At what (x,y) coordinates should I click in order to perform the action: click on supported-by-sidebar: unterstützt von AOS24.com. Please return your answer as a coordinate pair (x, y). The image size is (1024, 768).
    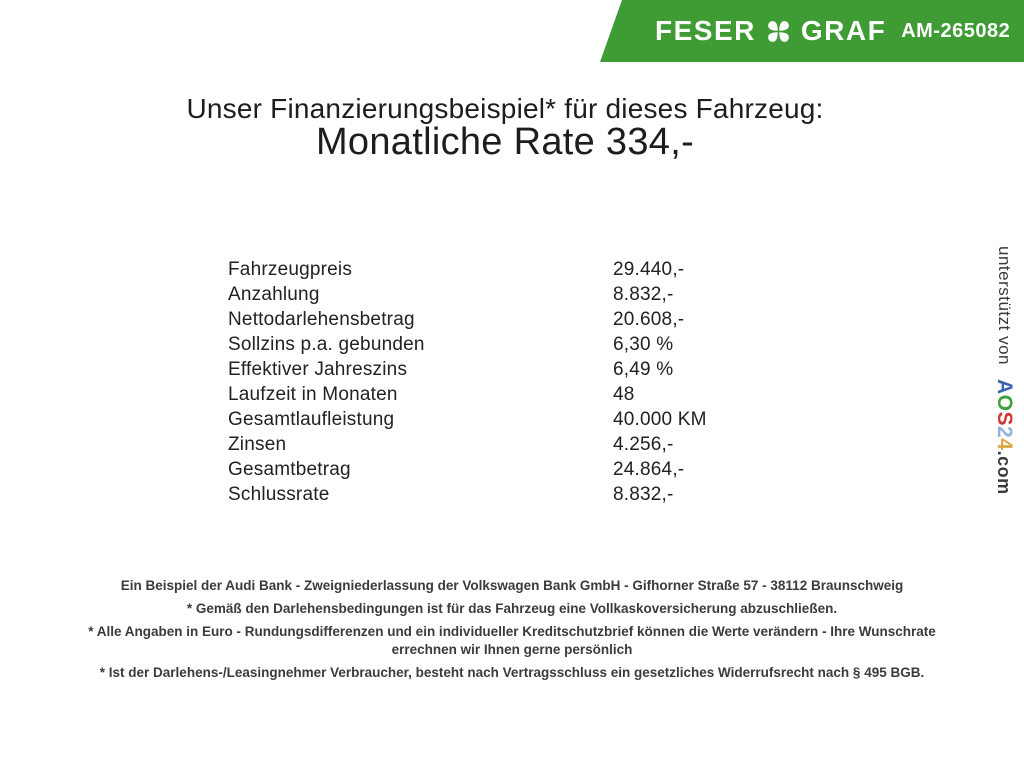
    Looking at the image, I should click on (1004, 370).